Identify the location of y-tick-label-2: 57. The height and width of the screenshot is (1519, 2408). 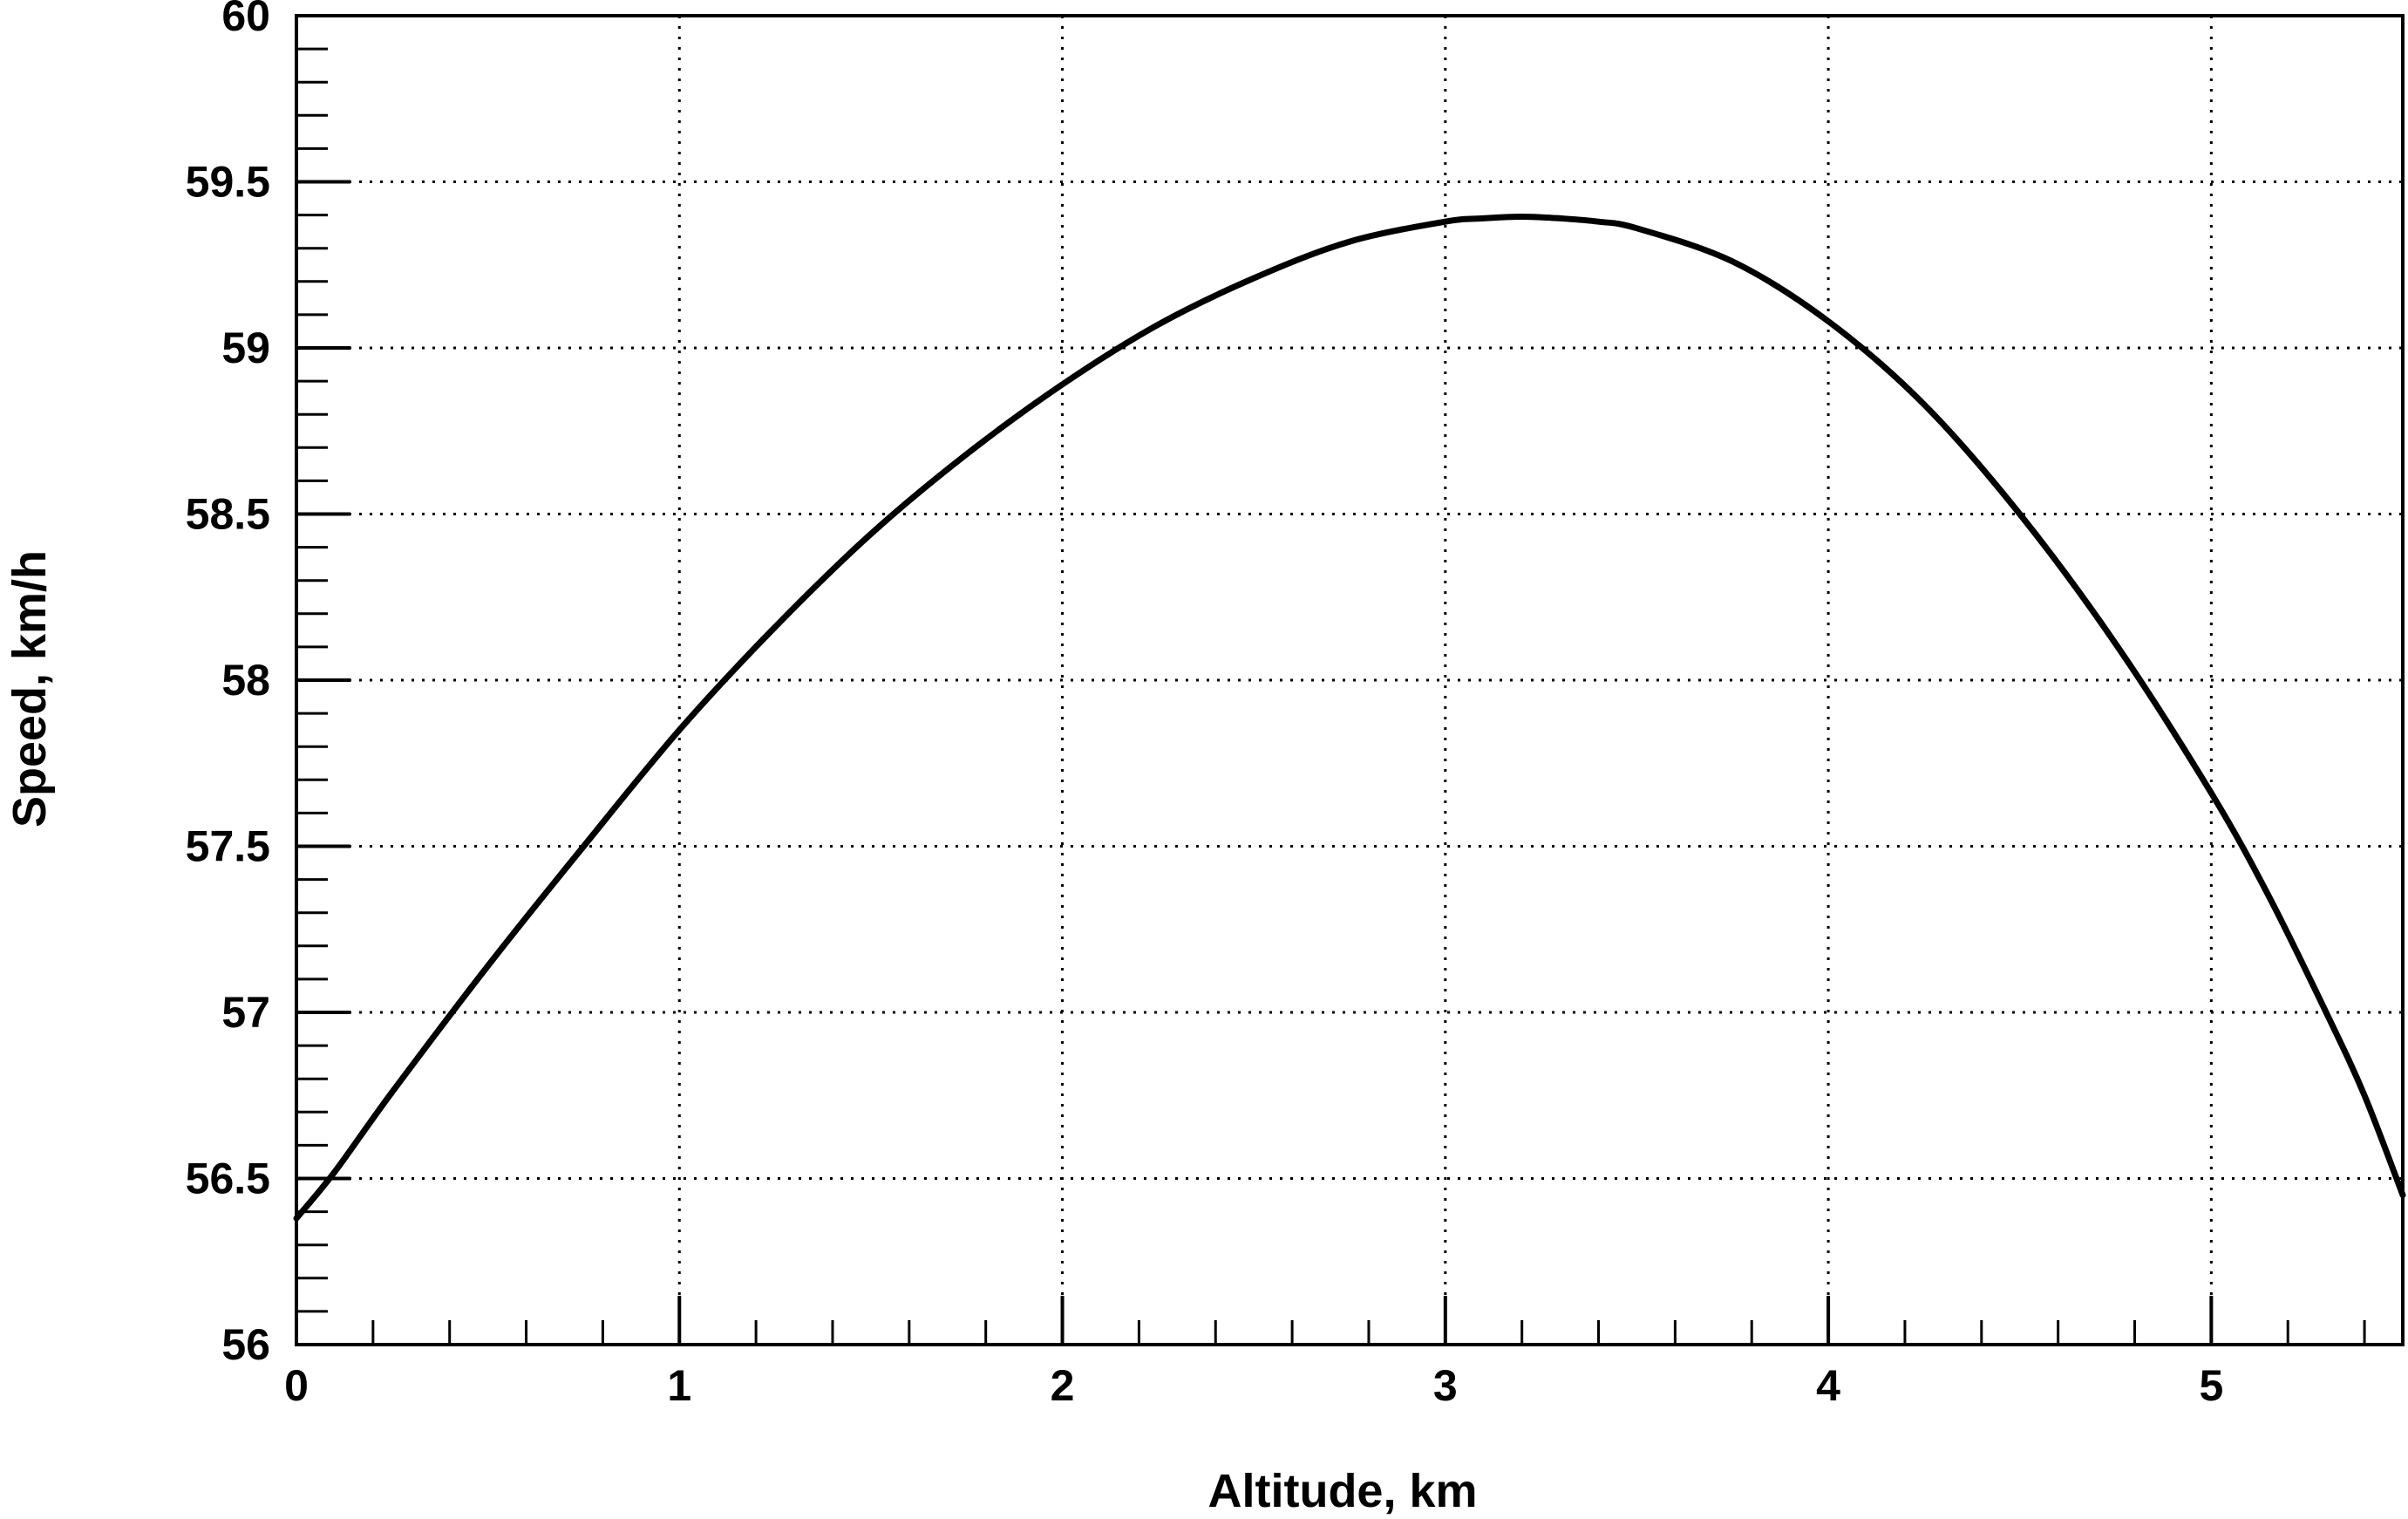
(245, 1012).